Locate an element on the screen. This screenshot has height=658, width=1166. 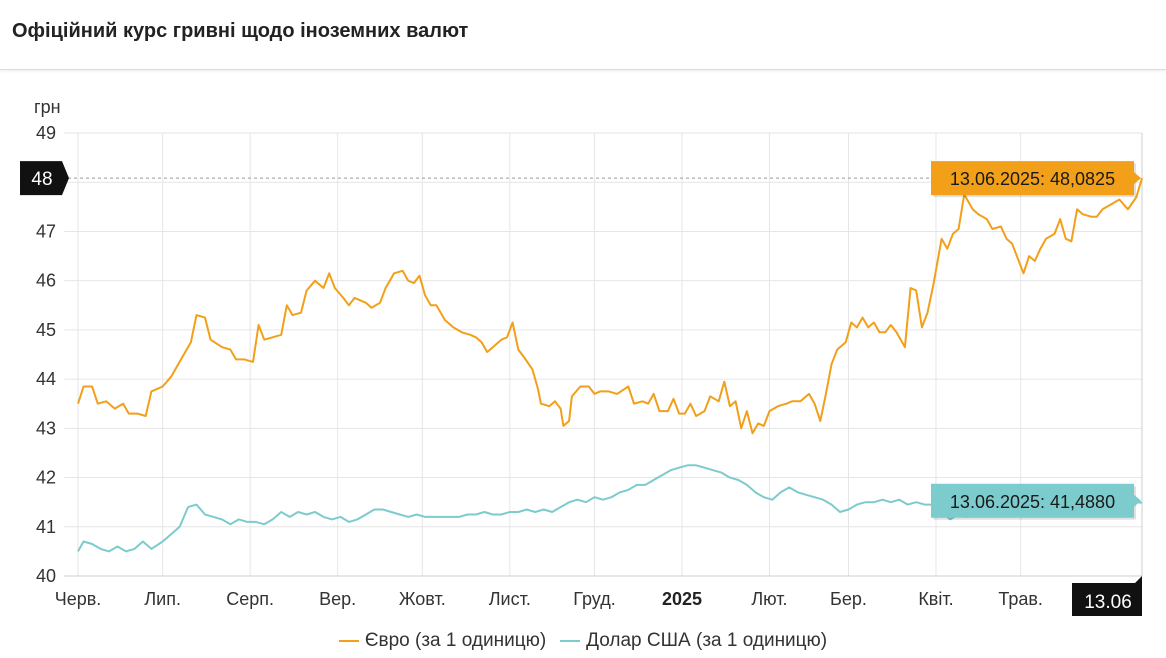
crosshair-y-label: 48 is located at coordinates (41, 179).